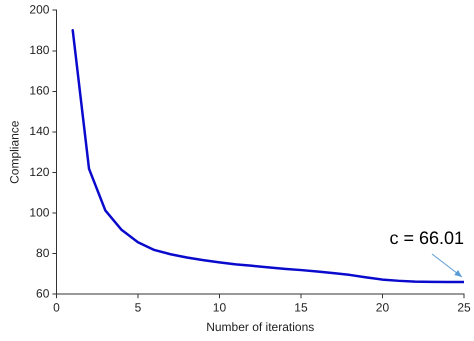 The height and width of the screenshot is (341, 474). What do you see at coordinates (260, 327) in the screenshot?
I see `x-axis-title: Number of iterations` at bounding box center [260, 327].